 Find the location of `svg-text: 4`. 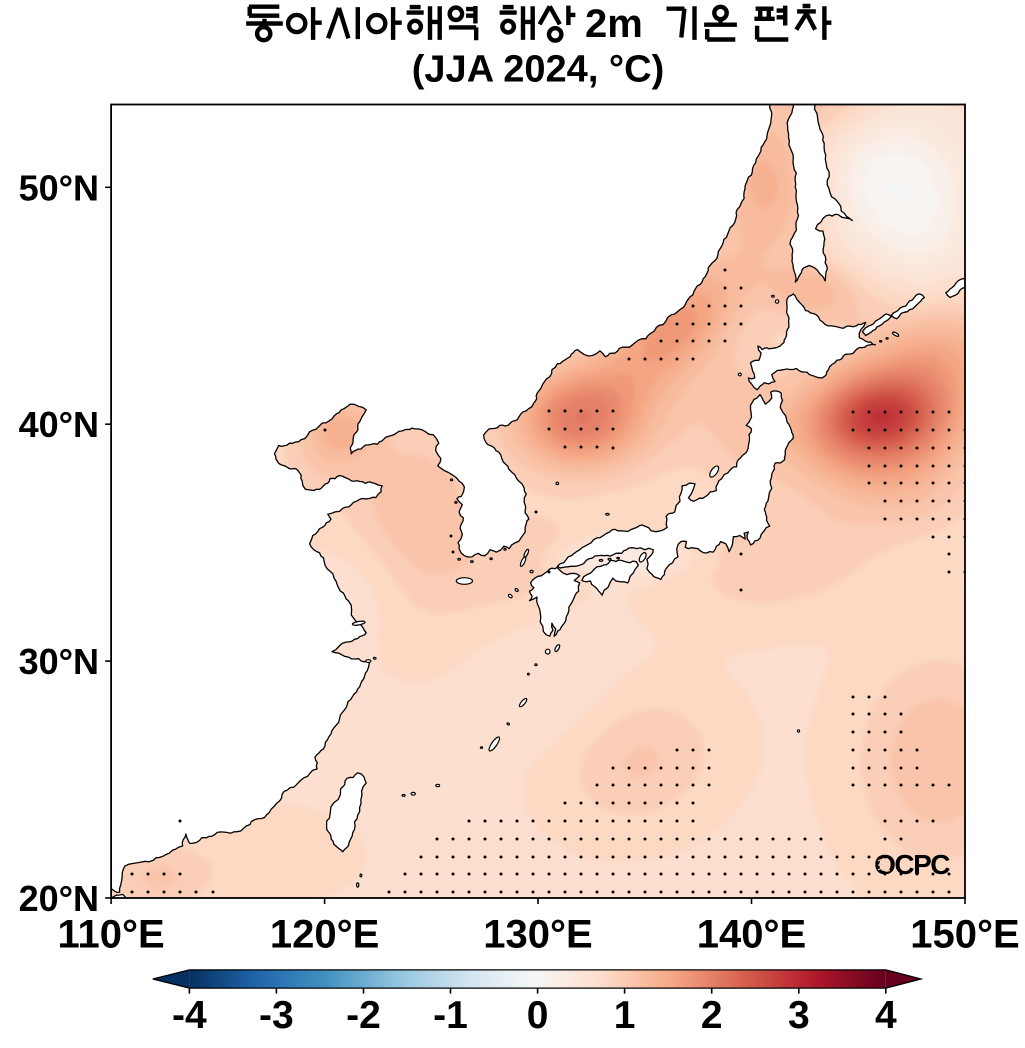

svg-text: 4 is located at coordinates (886, 1015).